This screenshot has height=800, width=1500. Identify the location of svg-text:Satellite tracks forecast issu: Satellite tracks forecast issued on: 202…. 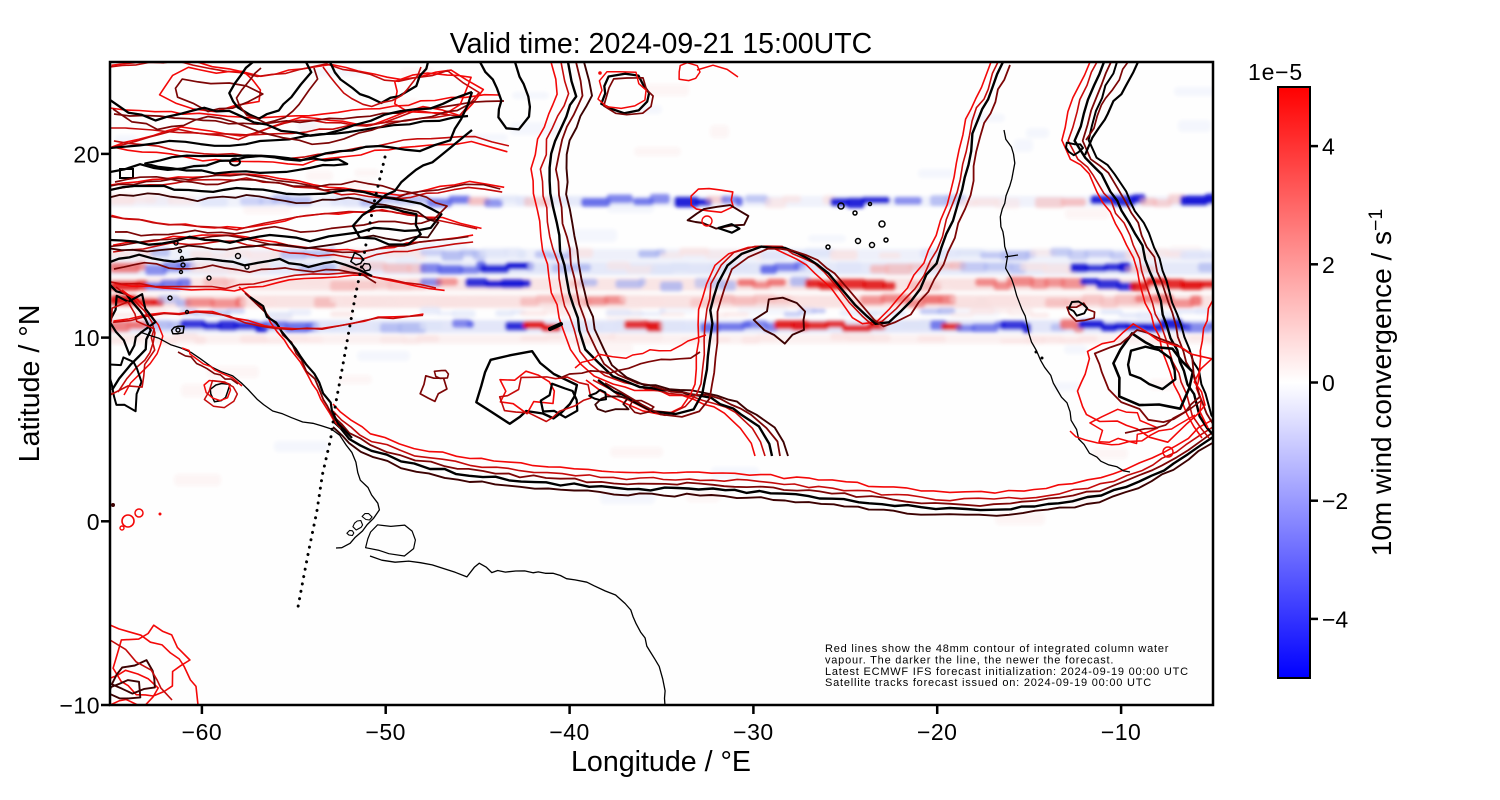
(988, 683).